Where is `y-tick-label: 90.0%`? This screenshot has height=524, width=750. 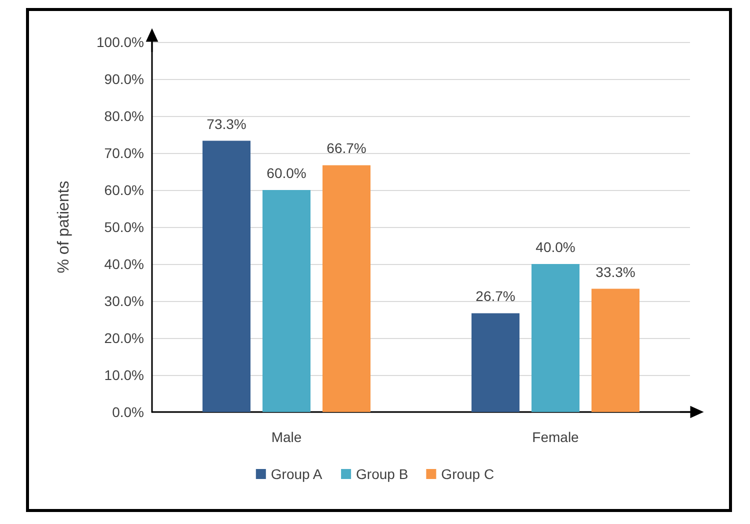 y-tick-label: 90.0% is located at coordinates (124, 79).